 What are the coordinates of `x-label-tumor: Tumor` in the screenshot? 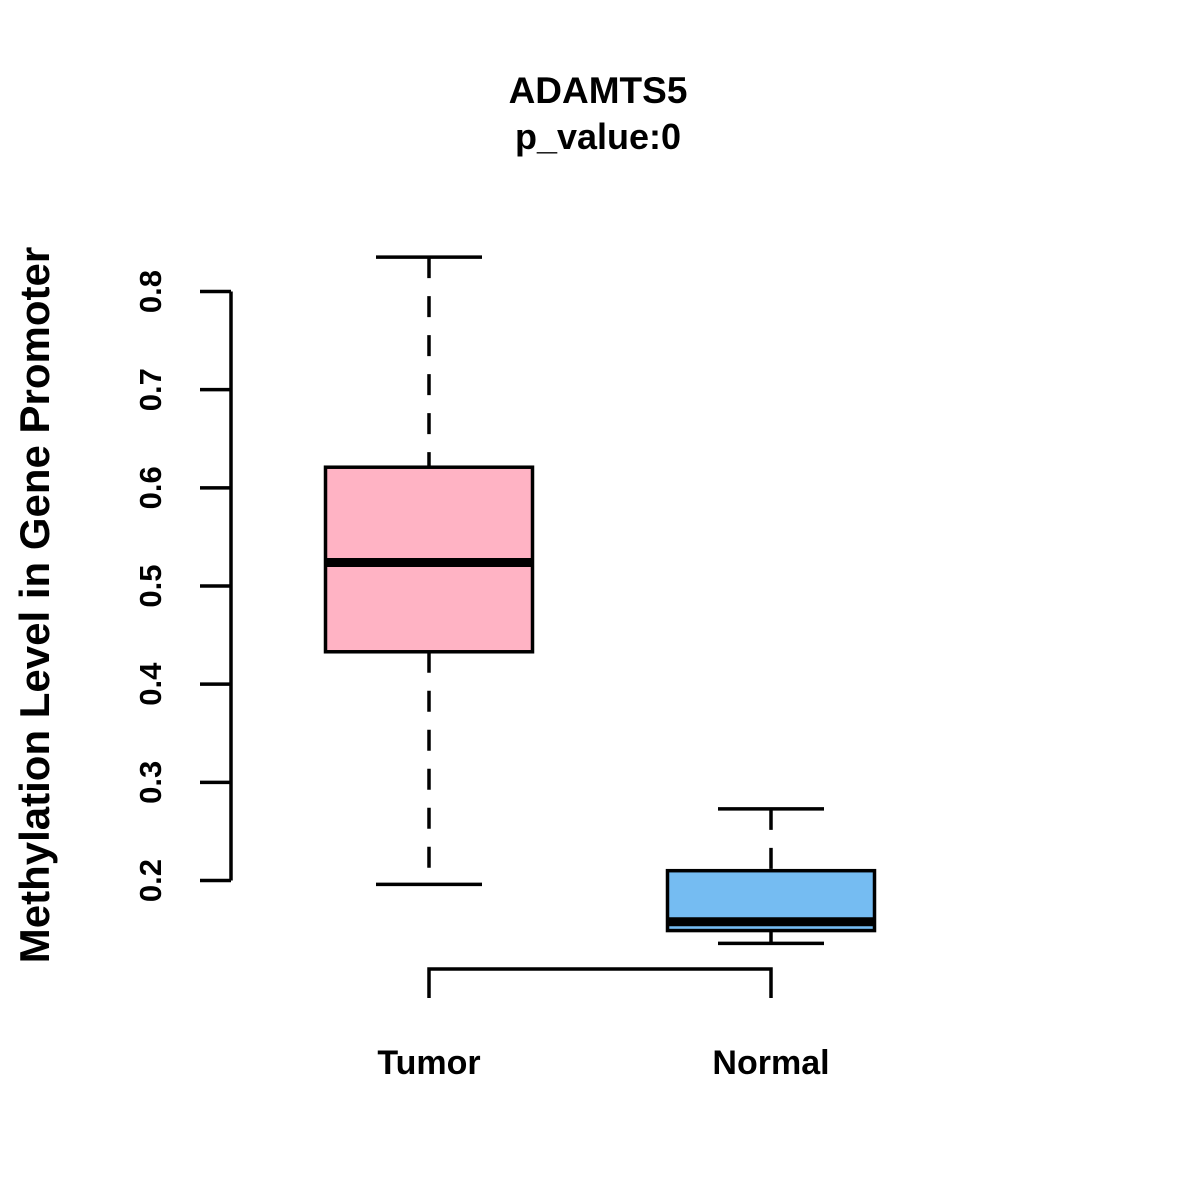 It's located at (428, 1063).